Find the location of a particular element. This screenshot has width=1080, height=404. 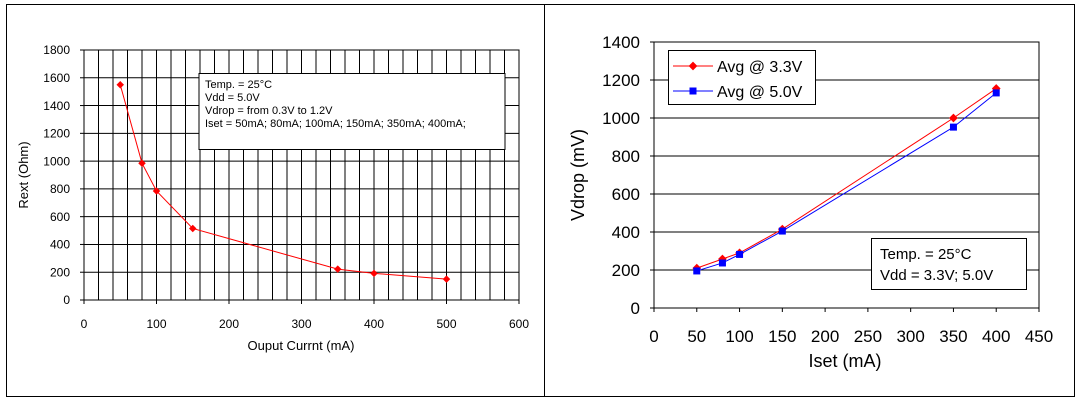

right-y-tick-label: 600 is located at coordinates (626, 194).